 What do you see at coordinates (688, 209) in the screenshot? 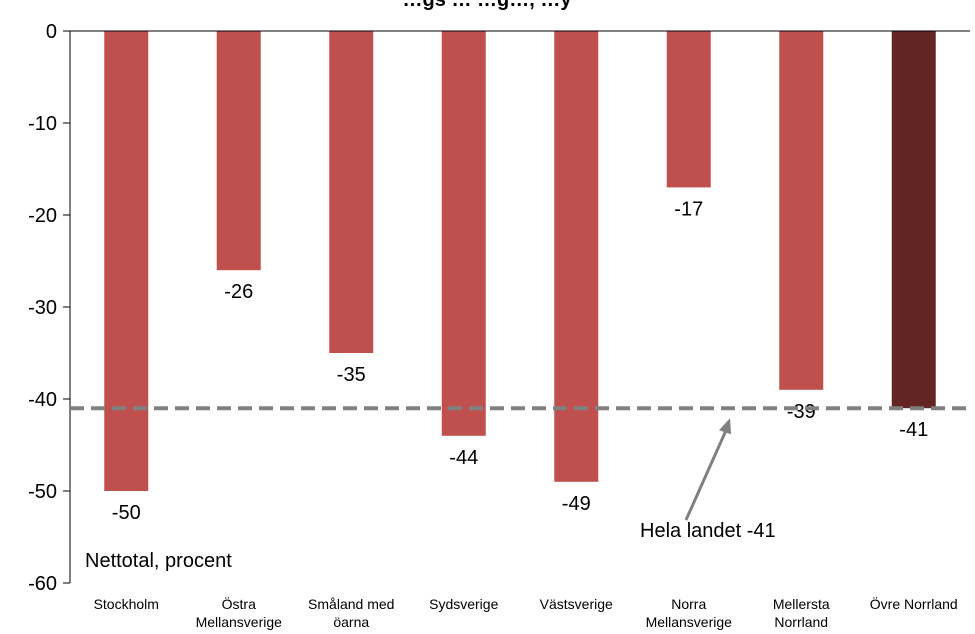
I see `data-label: -17` at bounding box center [688, 209].